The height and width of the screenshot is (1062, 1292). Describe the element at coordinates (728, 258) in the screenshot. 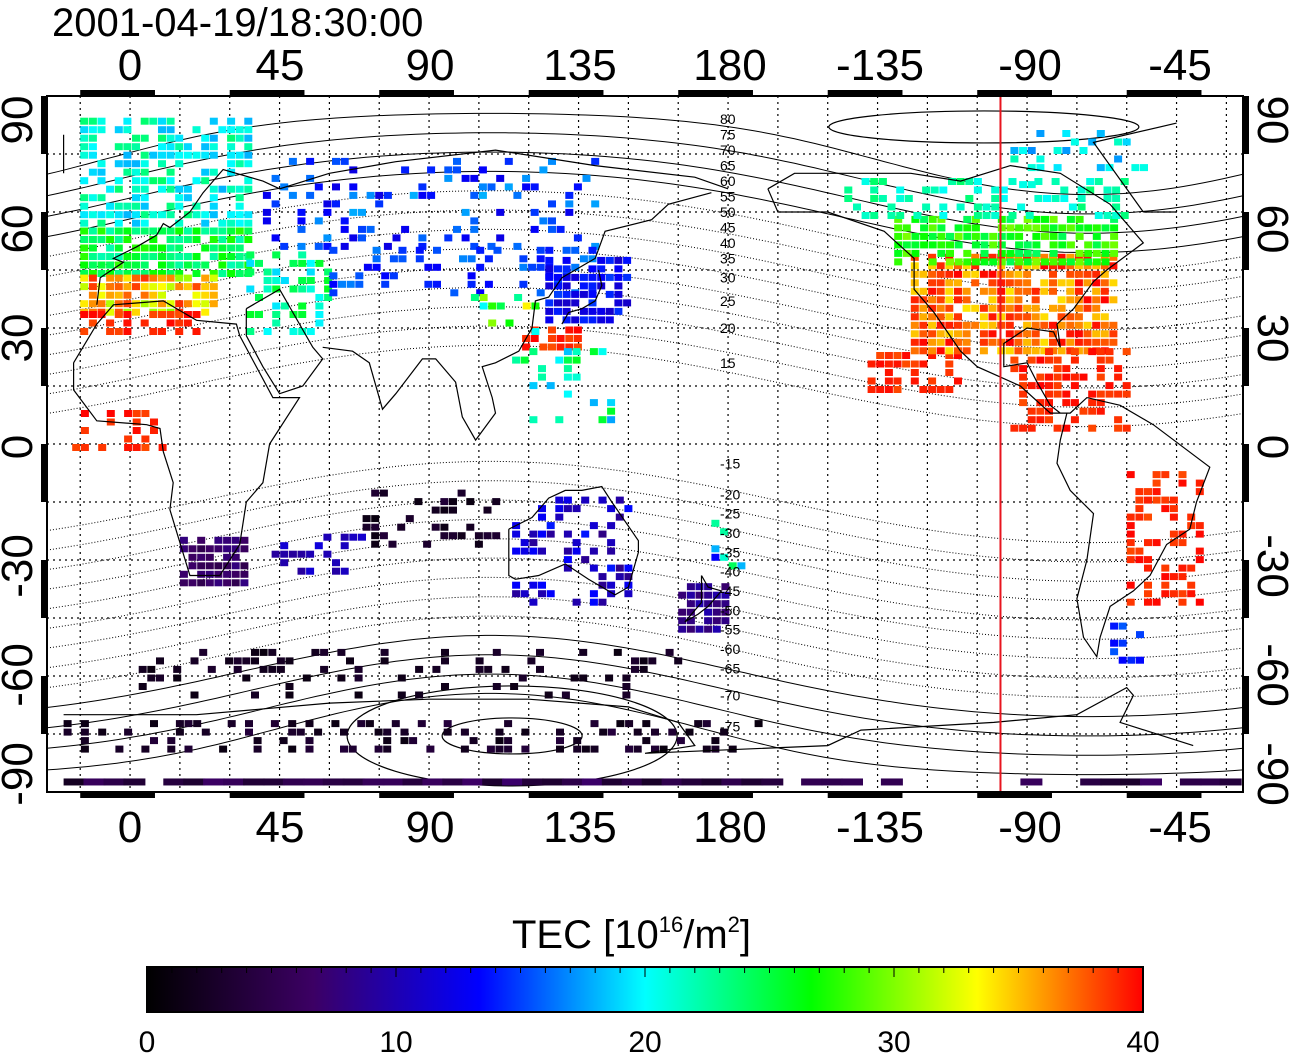

I see `contour-label: 35` at that location.